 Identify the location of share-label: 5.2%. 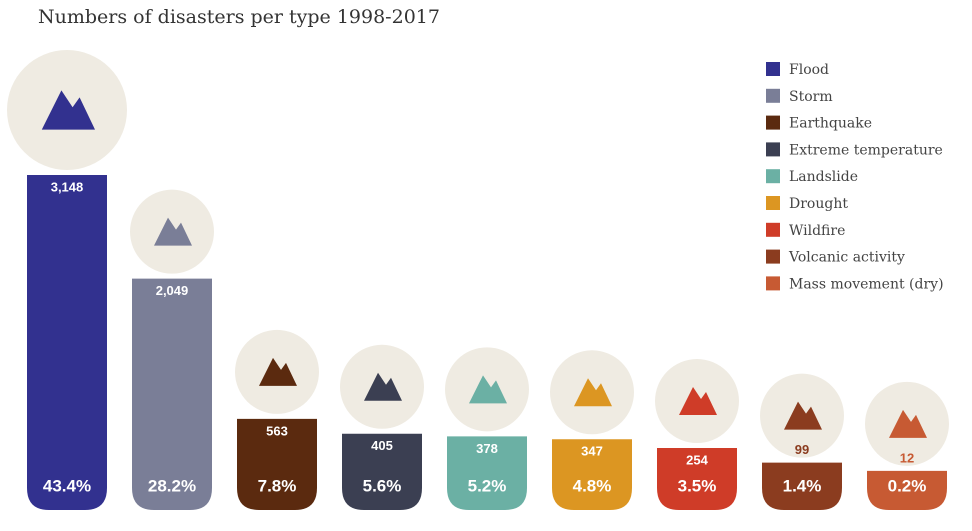
(487, 485).